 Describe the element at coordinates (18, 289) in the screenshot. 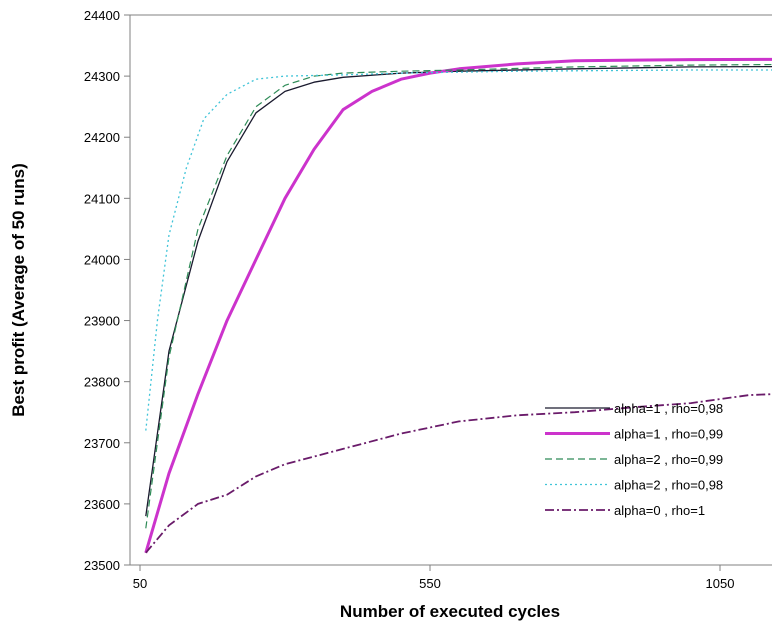

I see `y-axis-title: Best profit (Average of 50 runs)` at that location.